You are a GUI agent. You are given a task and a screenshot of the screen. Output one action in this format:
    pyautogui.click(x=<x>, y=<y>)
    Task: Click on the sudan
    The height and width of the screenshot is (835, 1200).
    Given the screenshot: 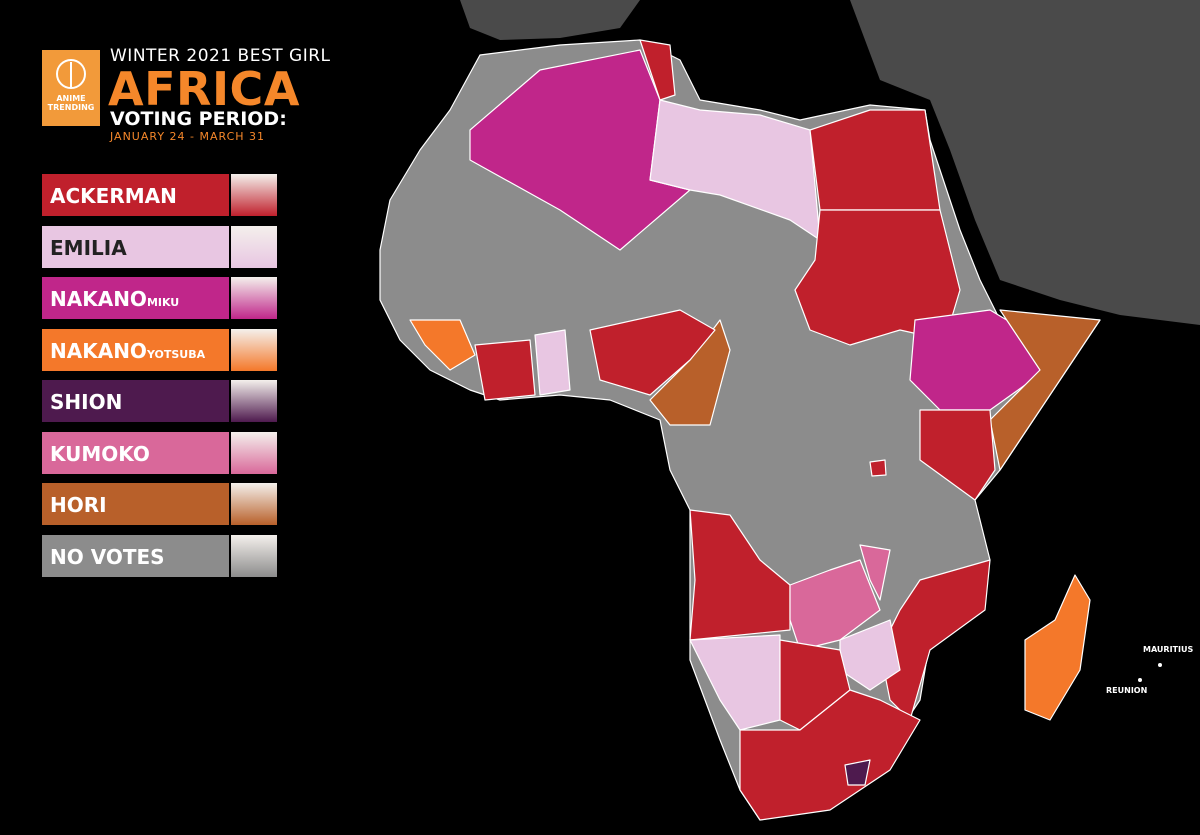 What is the action you would take?
    pyautogui.click(x=877, y=277)
    